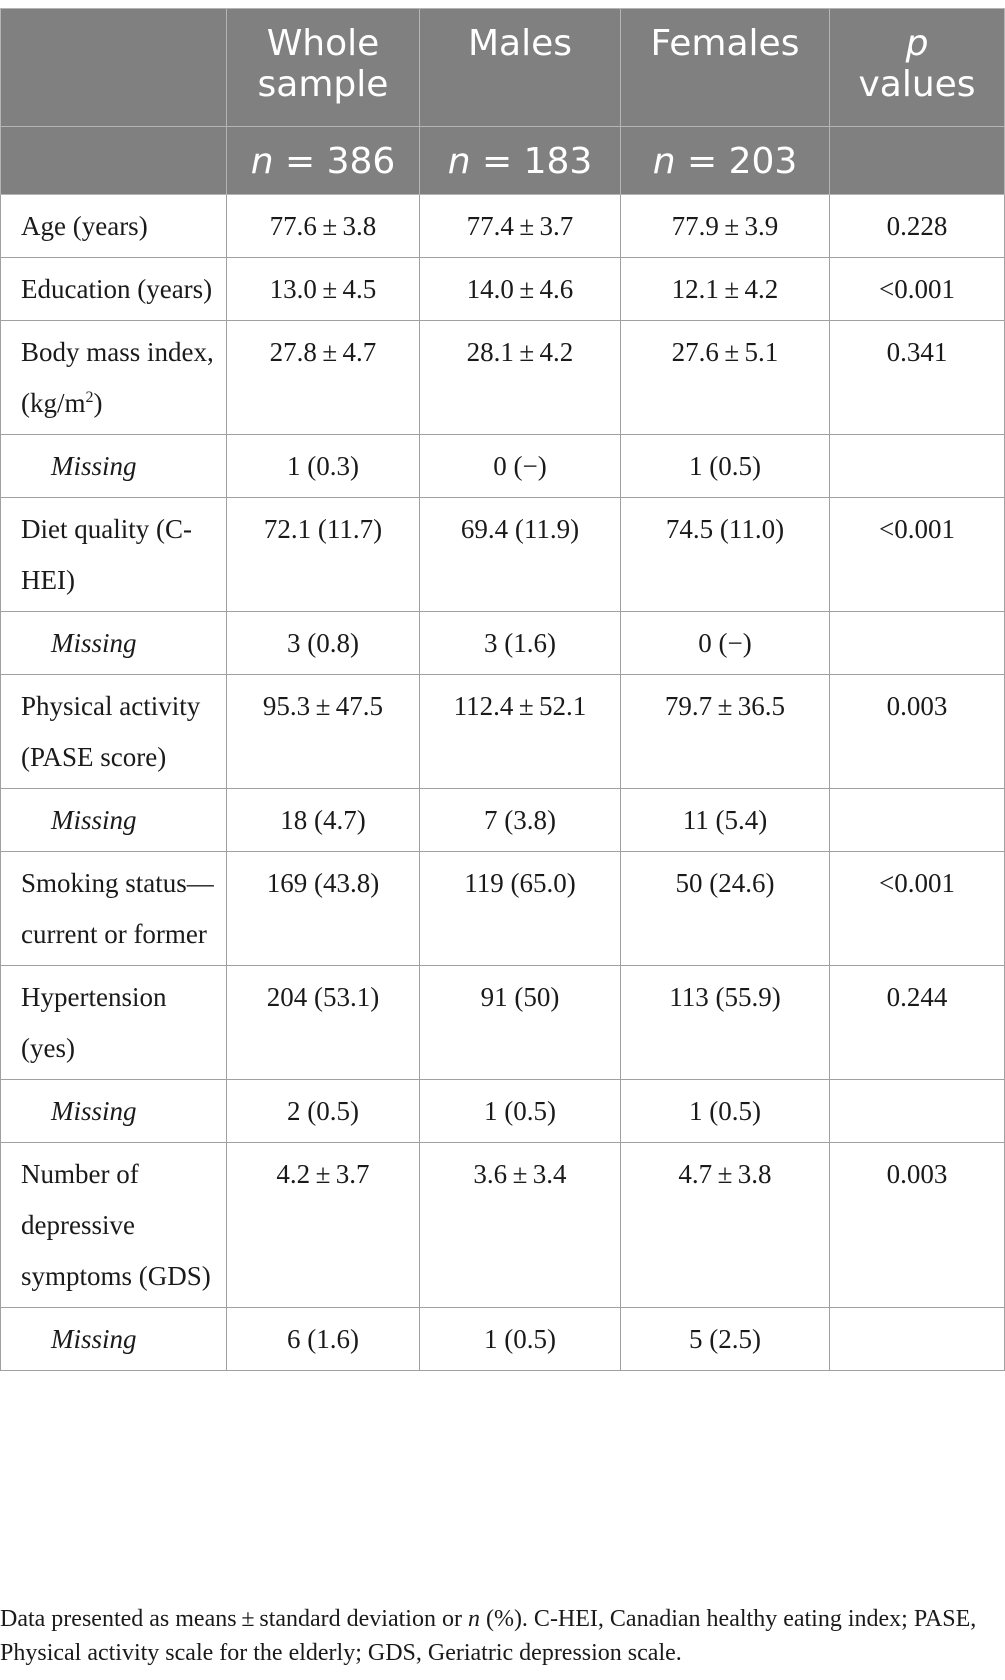 This screenshot has height=1680, width=1005. I want to click on n-females-value: = 203, so click(742, 161).